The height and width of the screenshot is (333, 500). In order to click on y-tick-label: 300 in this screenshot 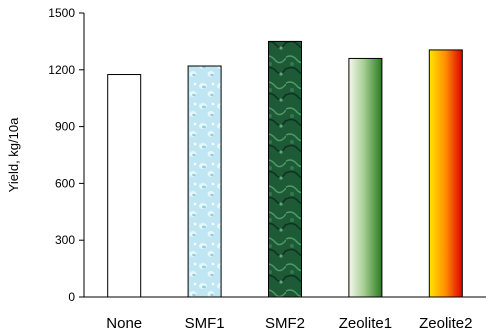, I will do `click(65, 240)`.